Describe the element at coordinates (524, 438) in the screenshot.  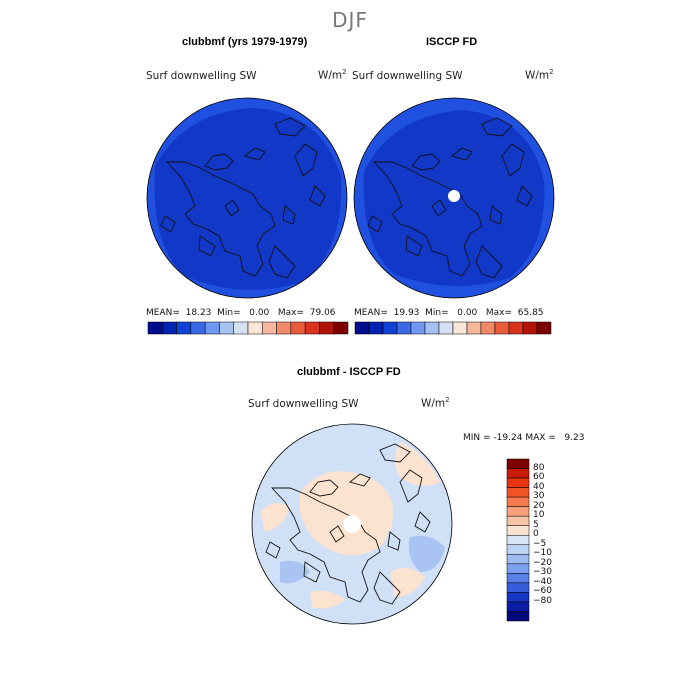
I see `diff-stats: MIN = -19.24 MAX = 9.23` at that location.